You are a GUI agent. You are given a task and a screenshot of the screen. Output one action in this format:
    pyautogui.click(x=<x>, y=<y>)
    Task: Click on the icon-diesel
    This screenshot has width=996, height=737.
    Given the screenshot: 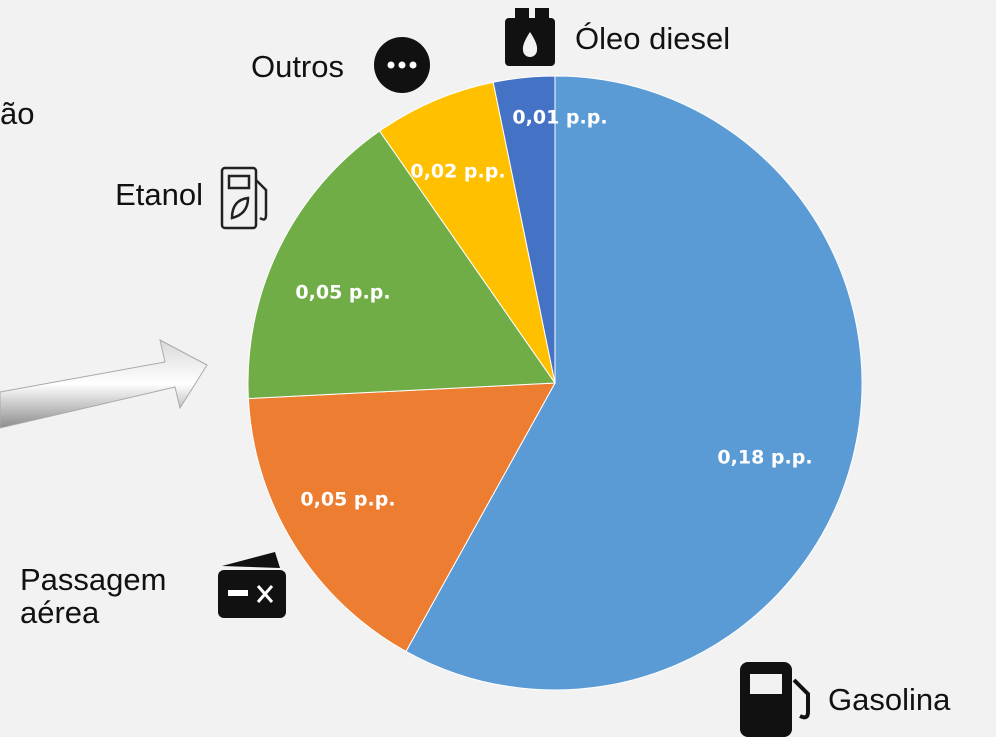 What is the action you would take?
    pyautogui.click(x=530, y=37)
    